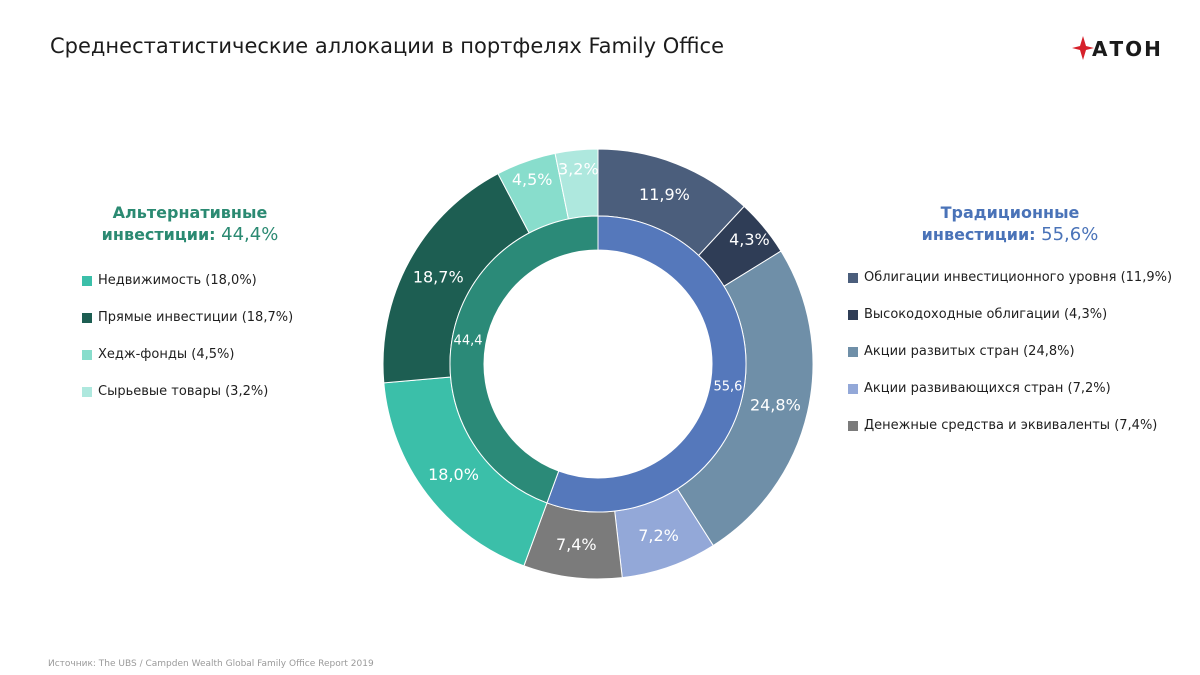 This screenshot has height=675, width=1200. What do you see at coordinates (749, 239) in the screenshot?
I see `outer-label: 4,3%` at bounding box center [749, 239].